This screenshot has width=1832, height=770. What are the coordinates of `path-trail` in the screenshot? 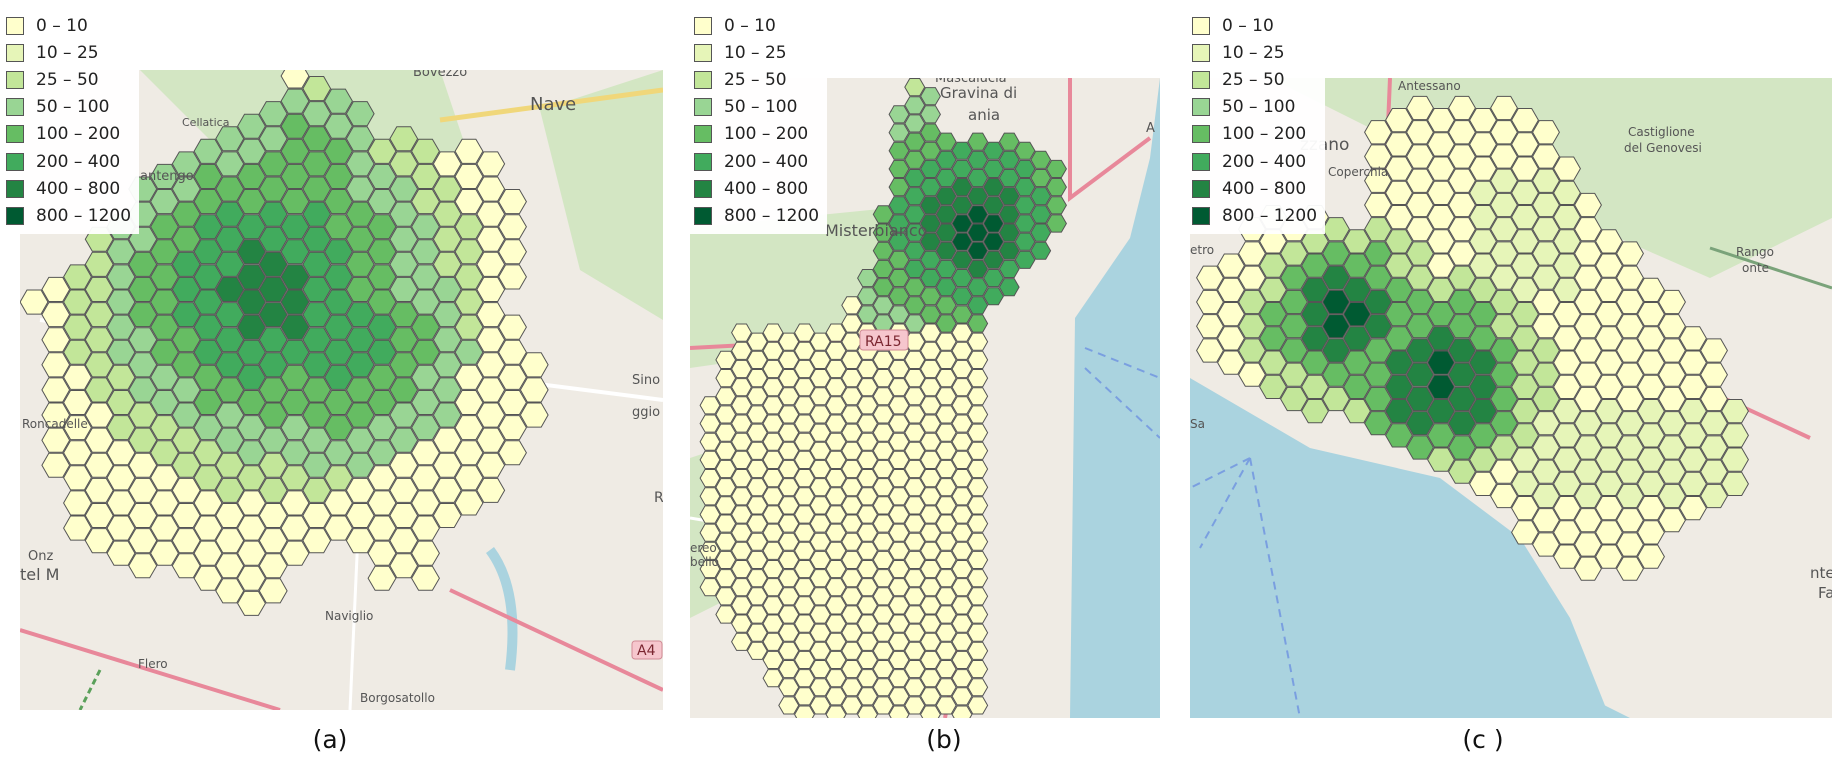 It's located at (90, 689).